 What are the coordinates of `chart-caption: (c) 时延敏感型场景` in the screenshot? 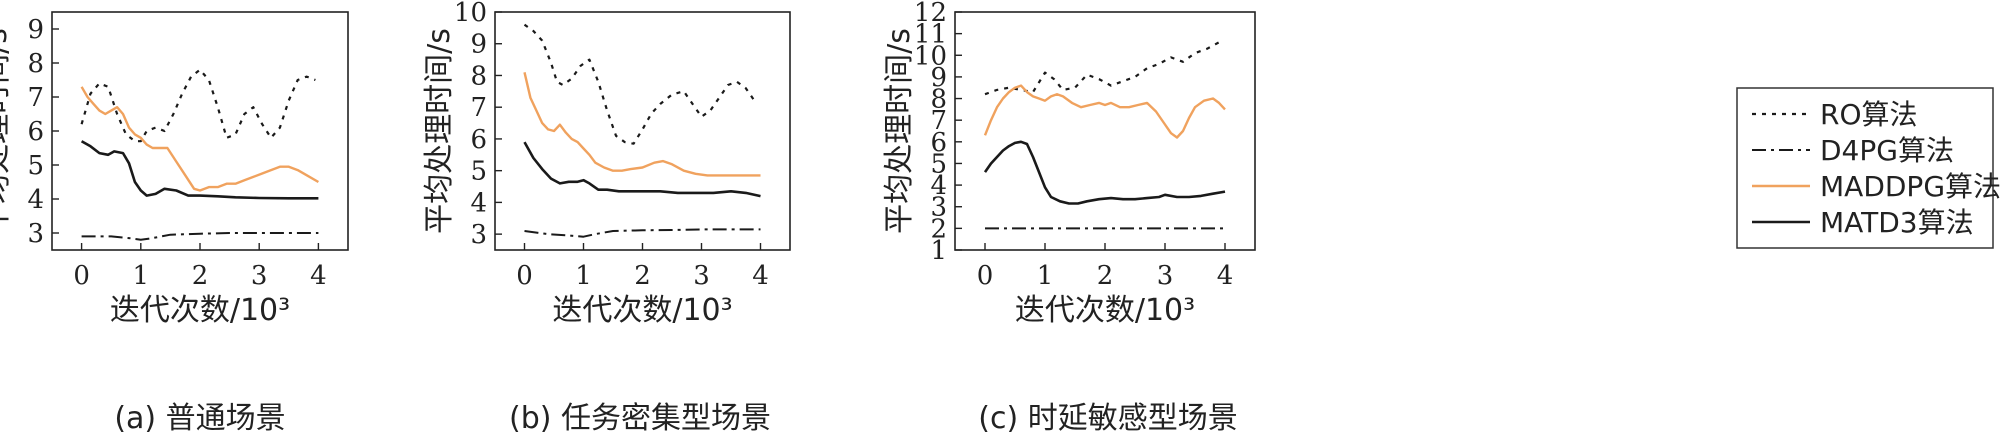 It's located at (1107, 418).